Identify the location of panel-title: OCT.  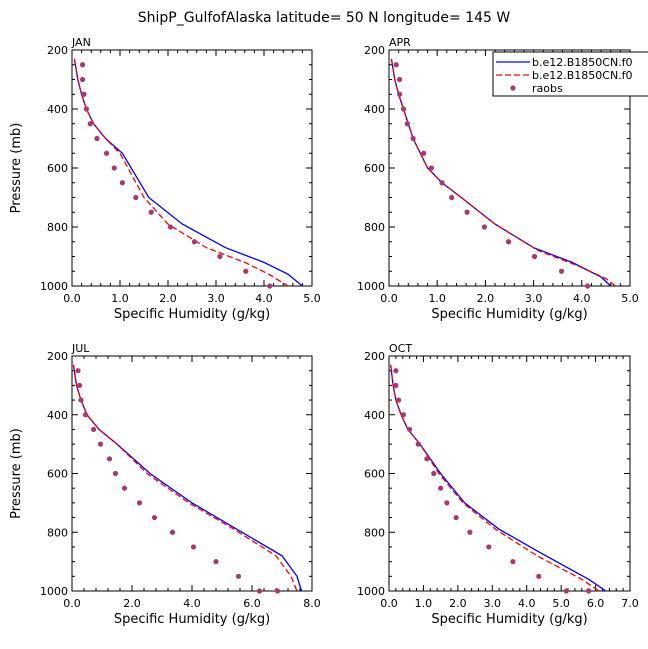
(400, 348).